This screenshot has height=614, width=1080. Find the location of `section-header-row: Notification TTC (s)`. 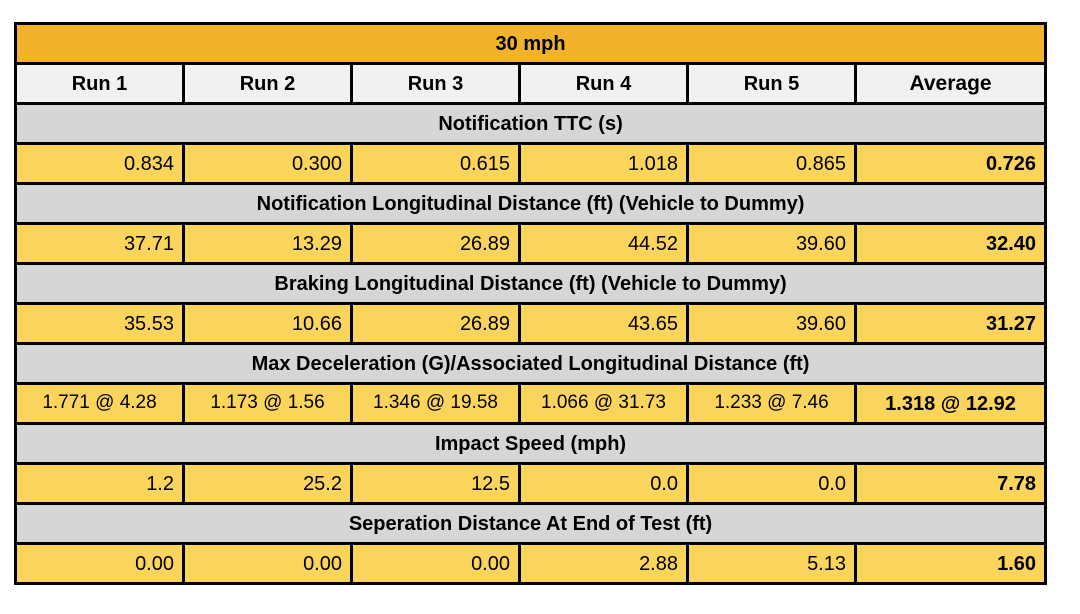

section-header-row: Notification TTC (s) is located at coordinates (530, 123).